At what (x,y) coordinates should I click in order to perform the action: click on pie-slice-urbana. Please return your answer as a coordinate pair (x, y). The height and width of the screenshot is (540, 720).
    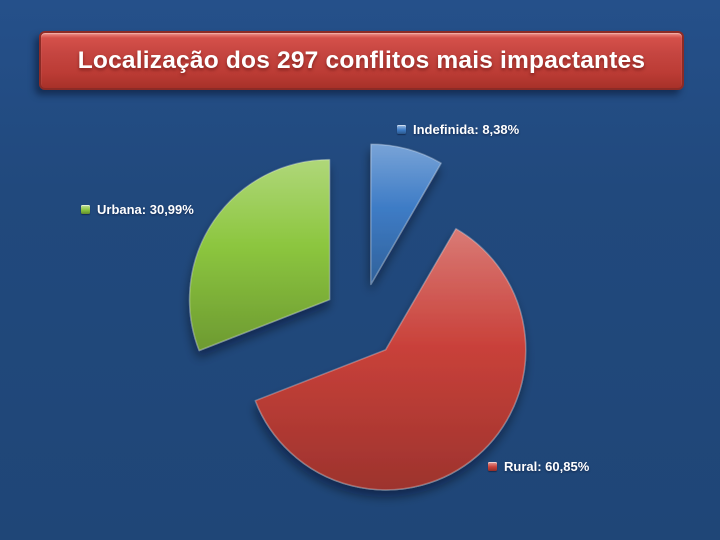
    Looking at the image, I should click on (259, 255).